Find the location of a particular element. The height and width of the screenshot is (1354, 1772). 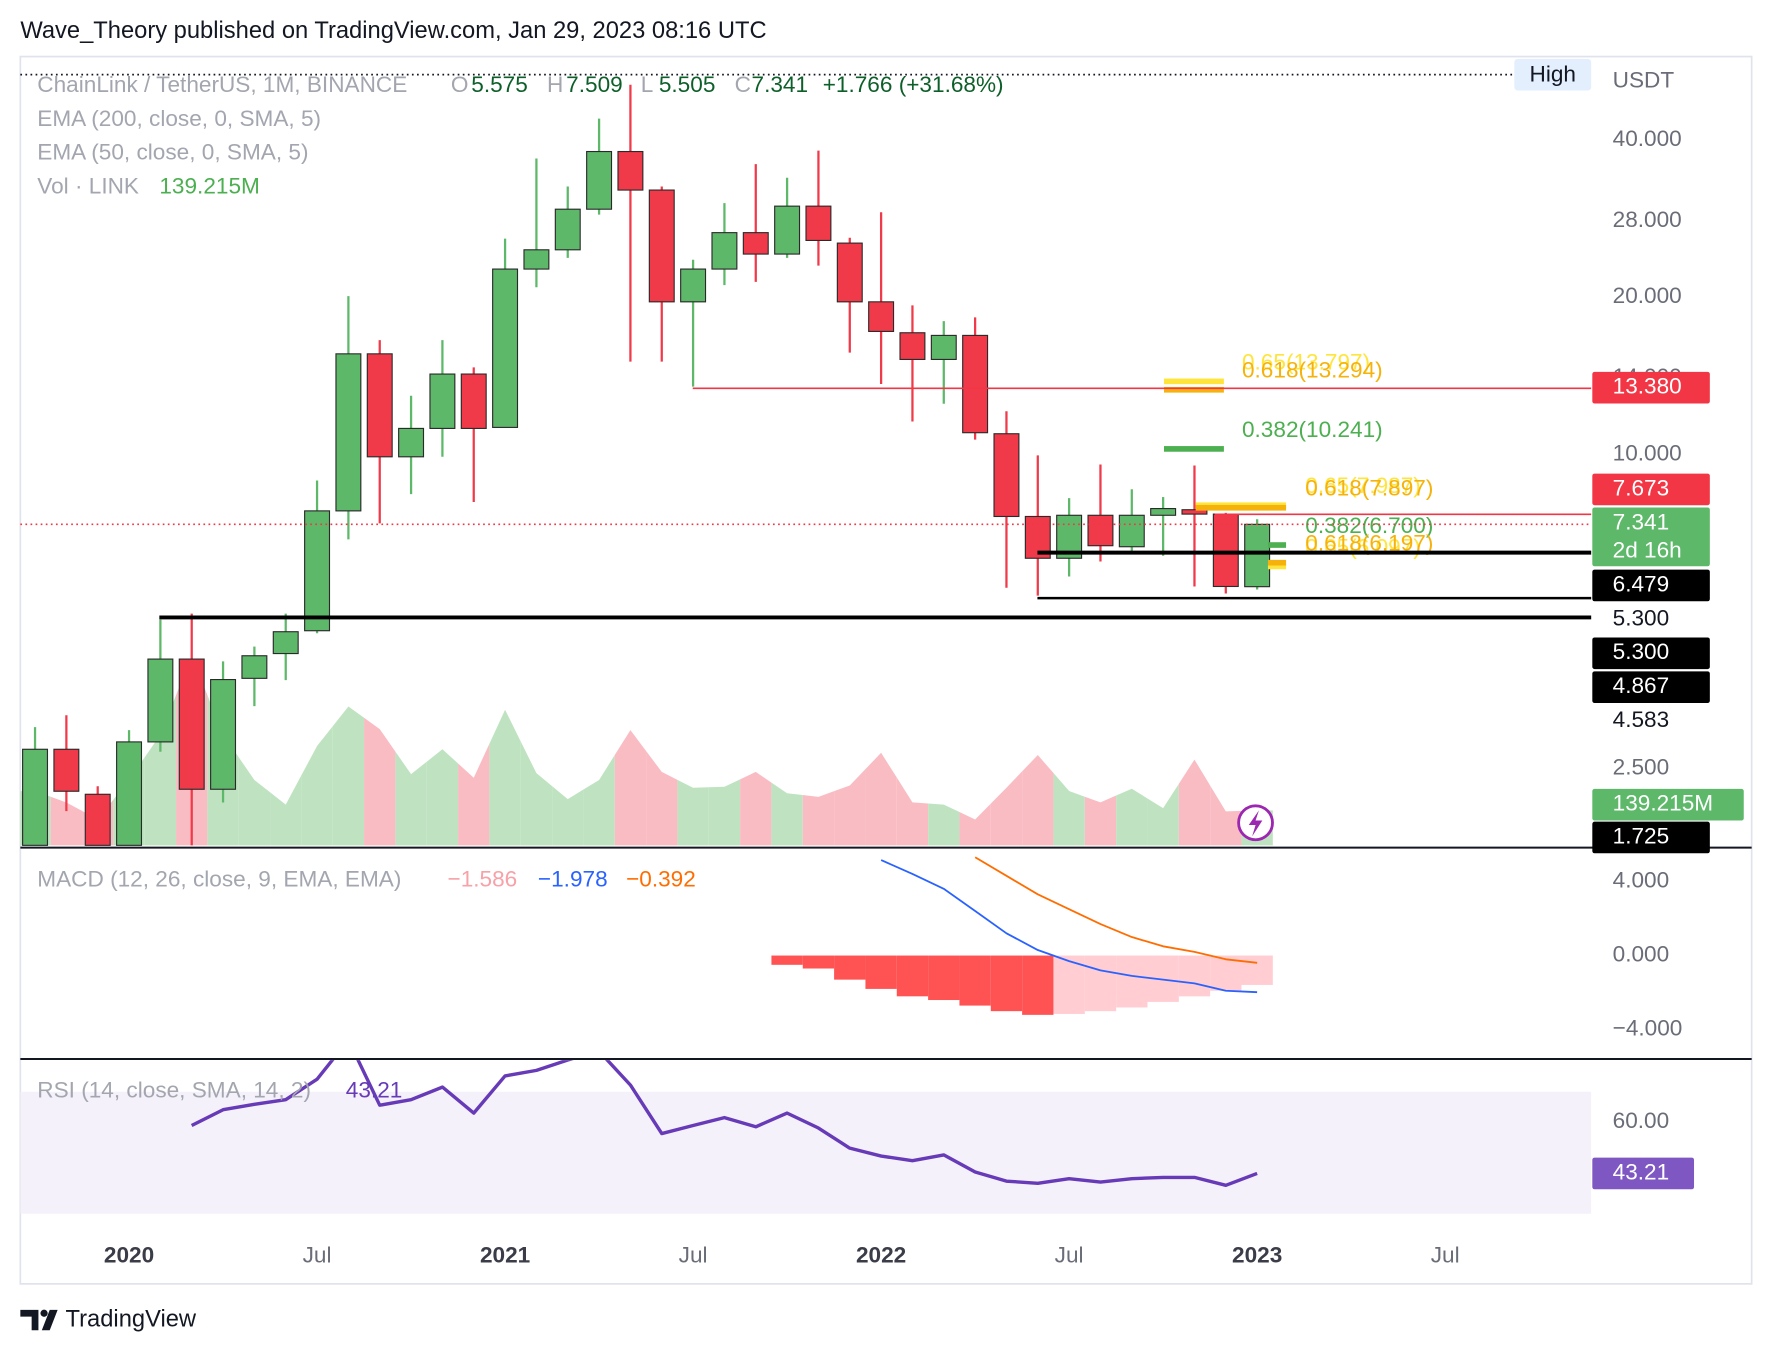

ohlc-letter: O is located at coordinates (460, 84).